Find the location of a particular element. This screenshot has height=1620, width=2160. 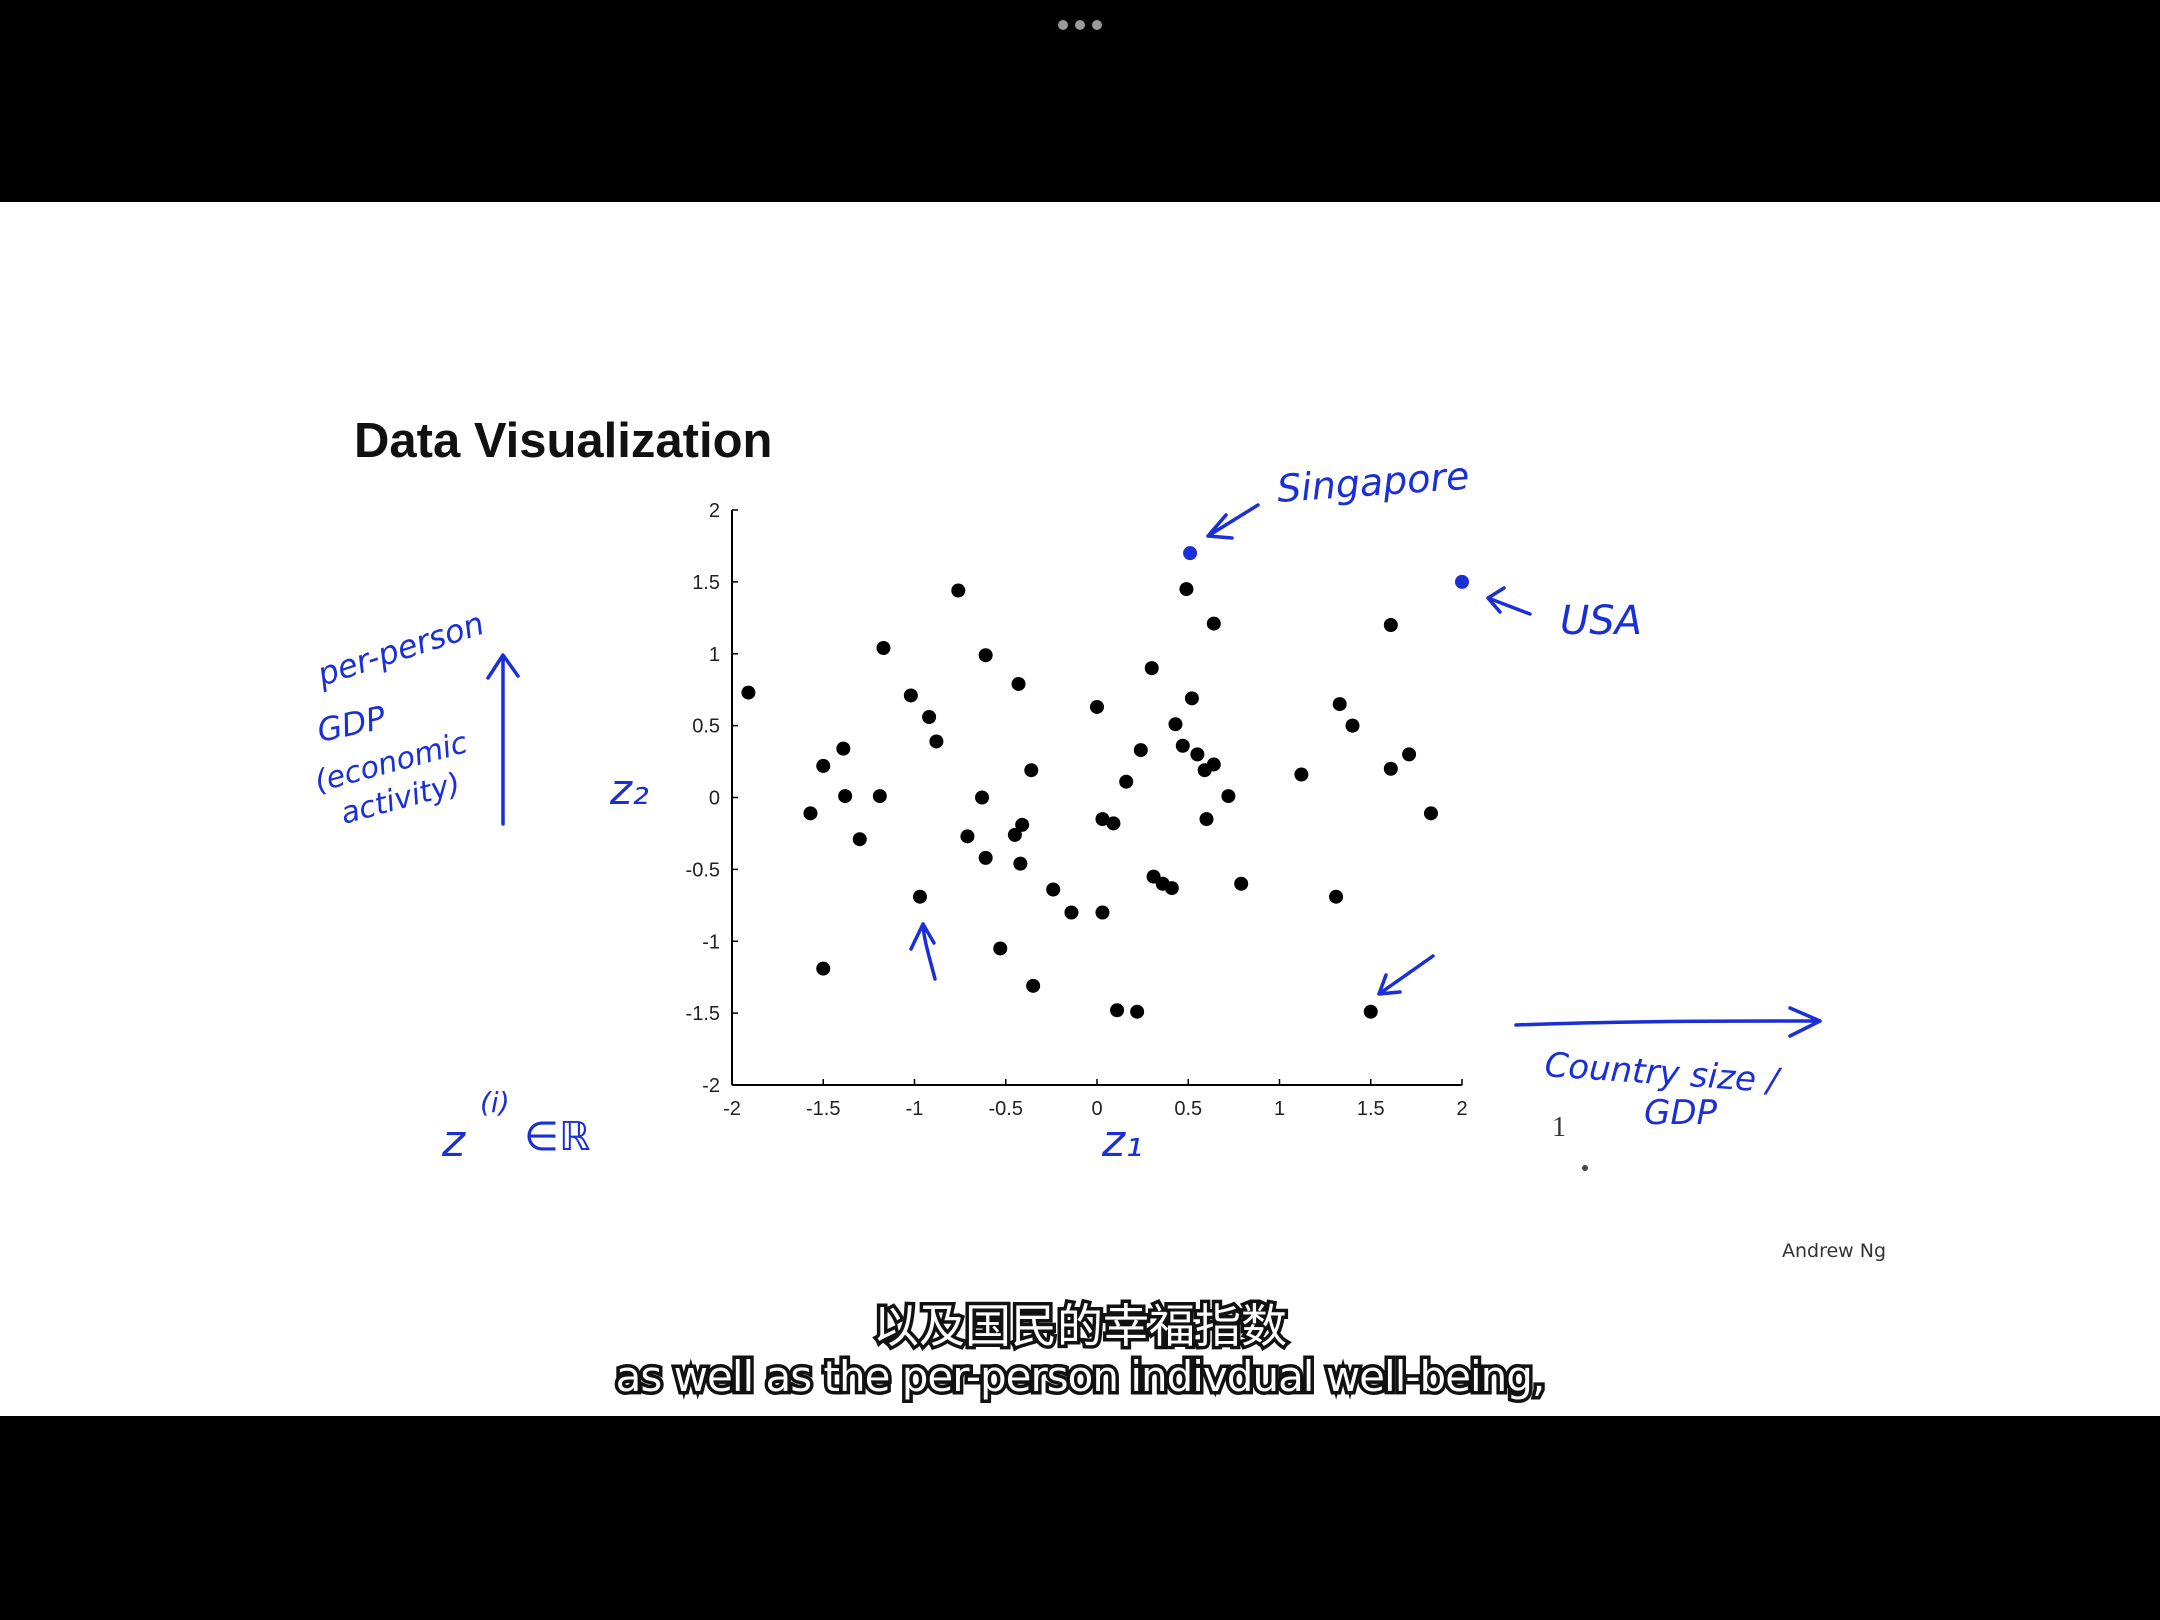

x-tick-label: 1.5 is located at coordinates (1371, 1109).